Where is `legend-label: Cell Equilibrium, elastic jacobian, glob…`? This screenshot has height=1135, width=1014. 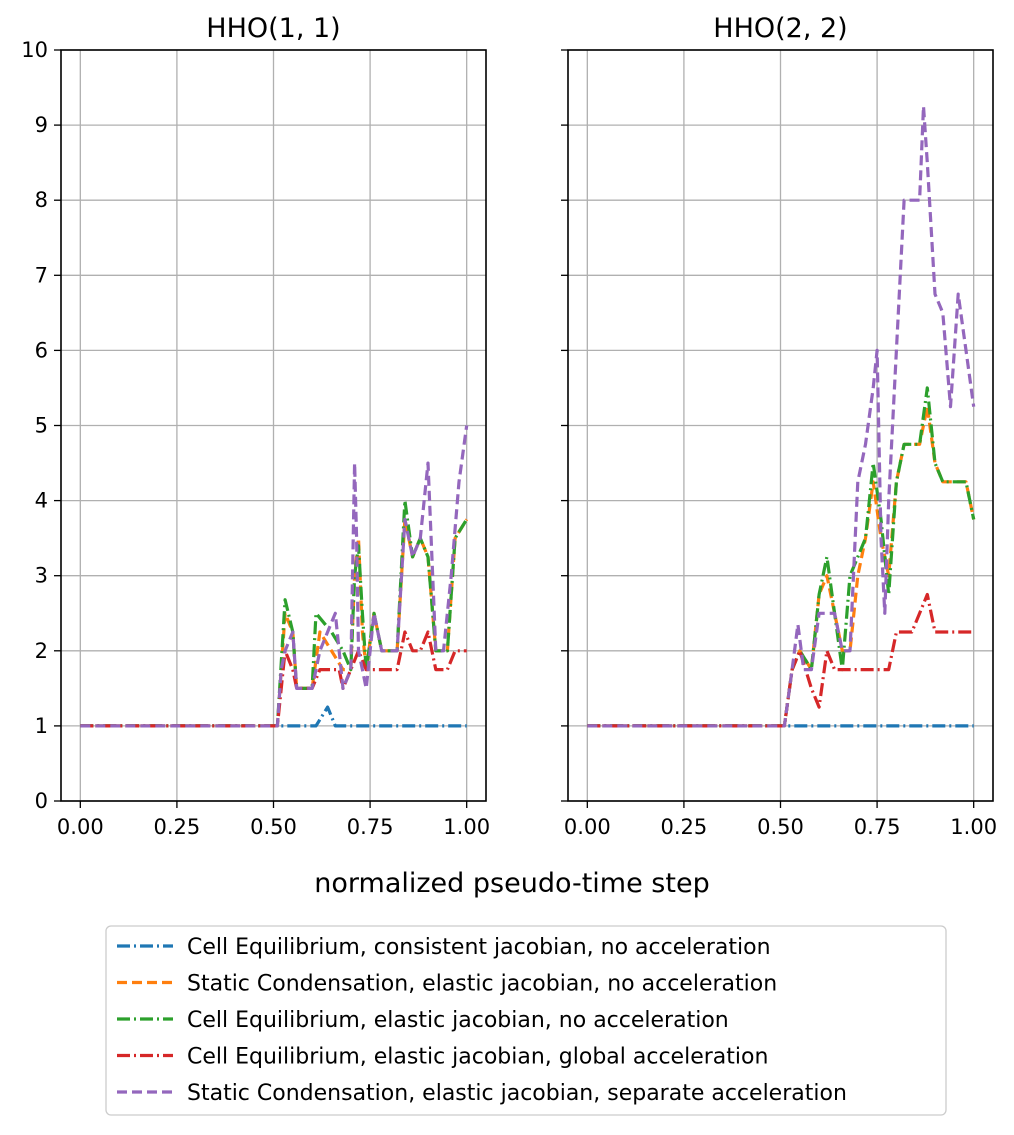
legend-label: Cell Equilibrium, elastic jacobian, glob… is located at coordinates (477, 1057).